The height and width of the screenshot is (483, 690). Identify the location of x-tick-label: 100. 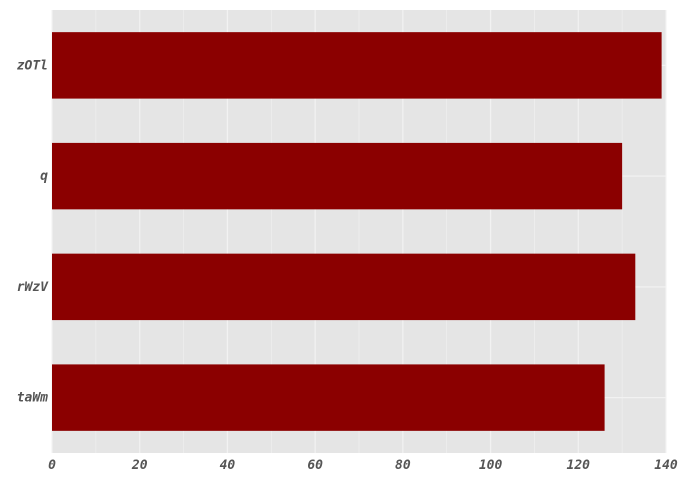
(491, 465).